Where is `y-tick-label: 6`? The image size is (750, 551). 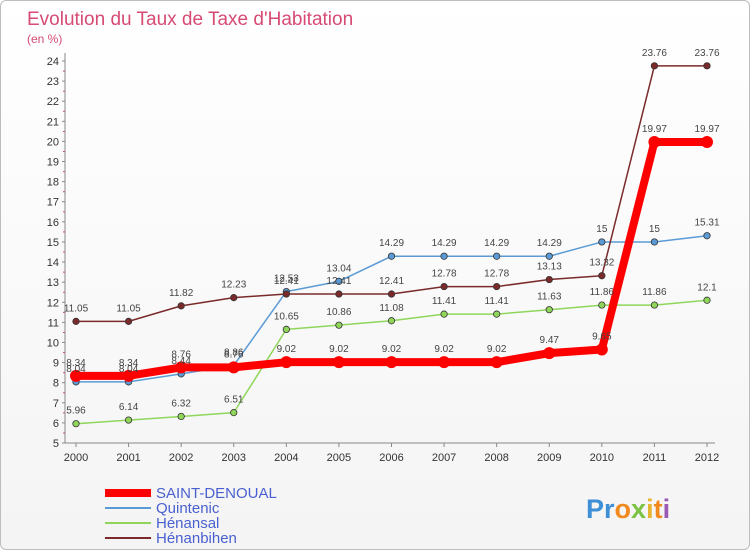 y-tick-label: 6 is located at coordinates (56, 424).